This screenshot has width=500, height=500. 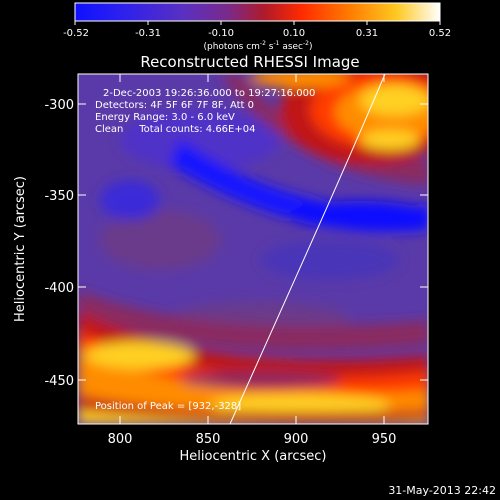 What do you see at coordinates (165, 117) in the screenshot?
I see `info-line-energy: Energy Range: 3.0 - 6.0 keV` at bounding box center [165, 117].